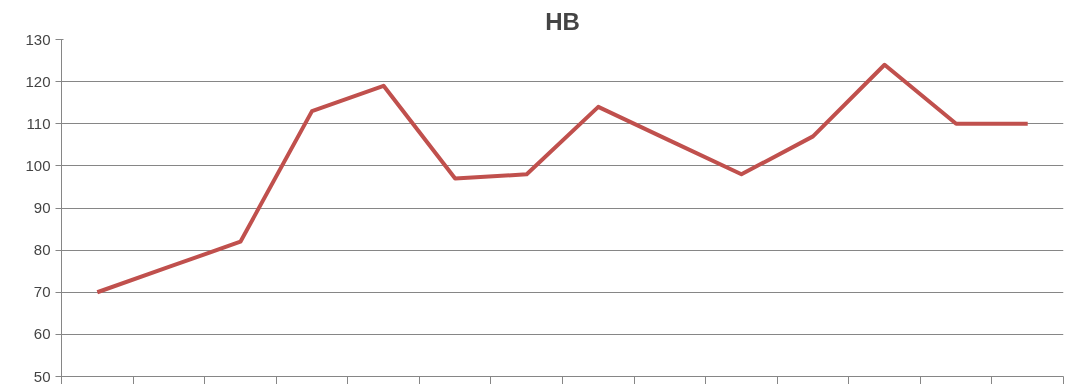 The image size is (1080, 384). What do you see at coordinates (42, 207) in the screenshot?
I see `y-tick-label: 90` at bounding box center [42, 207].